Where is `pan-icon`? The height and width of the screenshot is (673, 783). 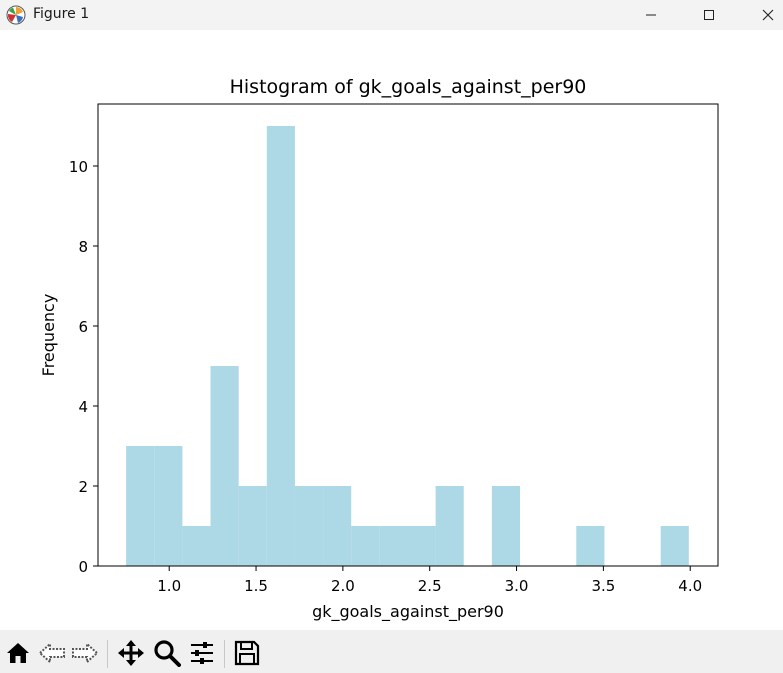
pan-icon is located at coordinates (131, 653).